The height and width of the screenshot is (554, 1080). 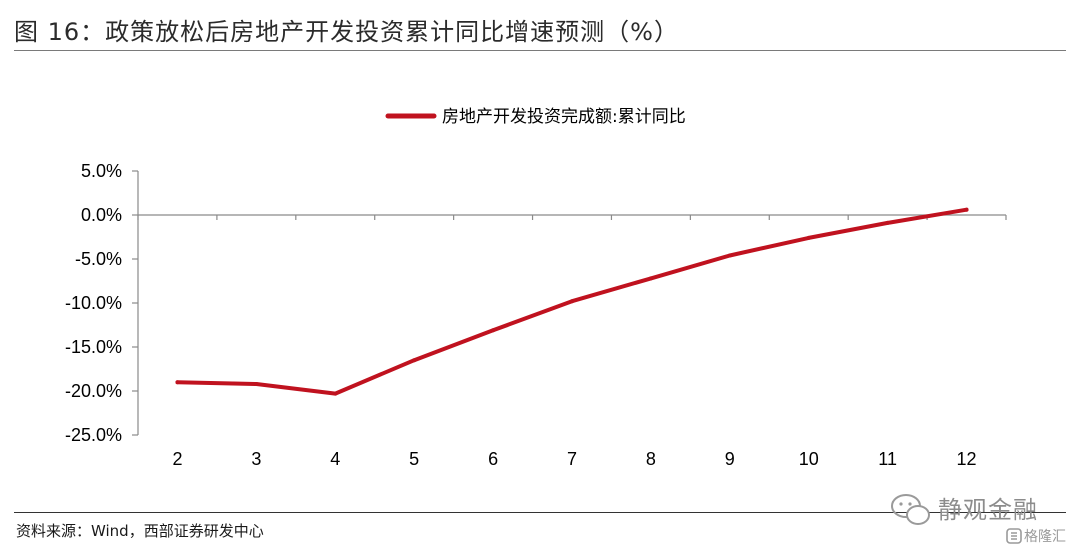 I want to click on x-tick-label: 11, so click(x=887, y=459).